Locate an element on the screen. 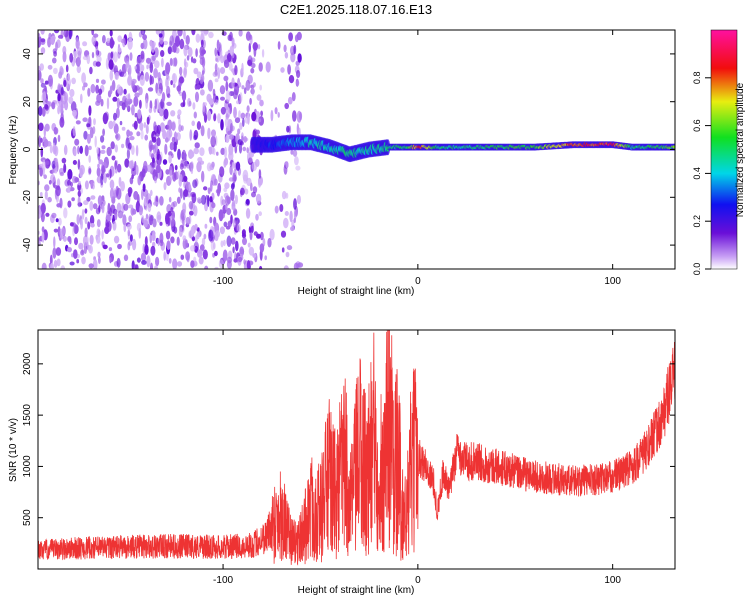  y-tick-label: 0 is located at coordinates (27, 149).